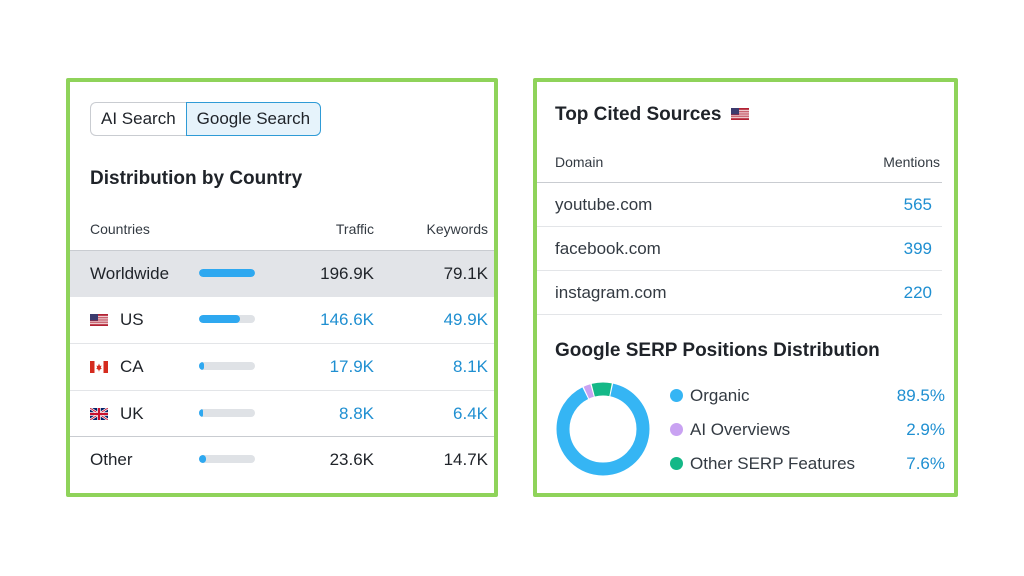 Image resolution: width=1024 pixels, height=576 pixels. I want to click on country-row-ca: CA 17.9K 8.1K, so click(282, 367).